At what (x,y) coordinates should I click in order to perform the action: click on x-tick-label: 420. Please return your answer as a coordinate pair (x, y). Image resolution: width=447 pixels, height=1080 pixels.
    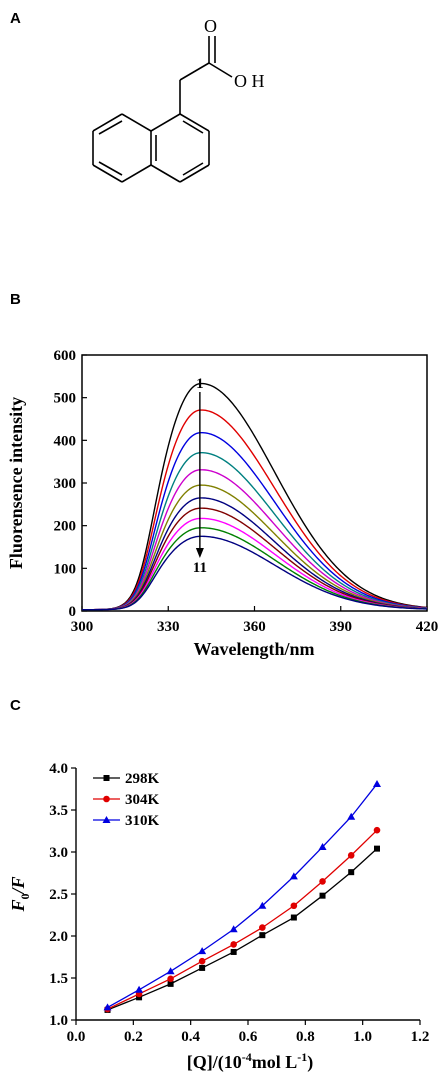
    Looking at the image, I should click on (427, 627).